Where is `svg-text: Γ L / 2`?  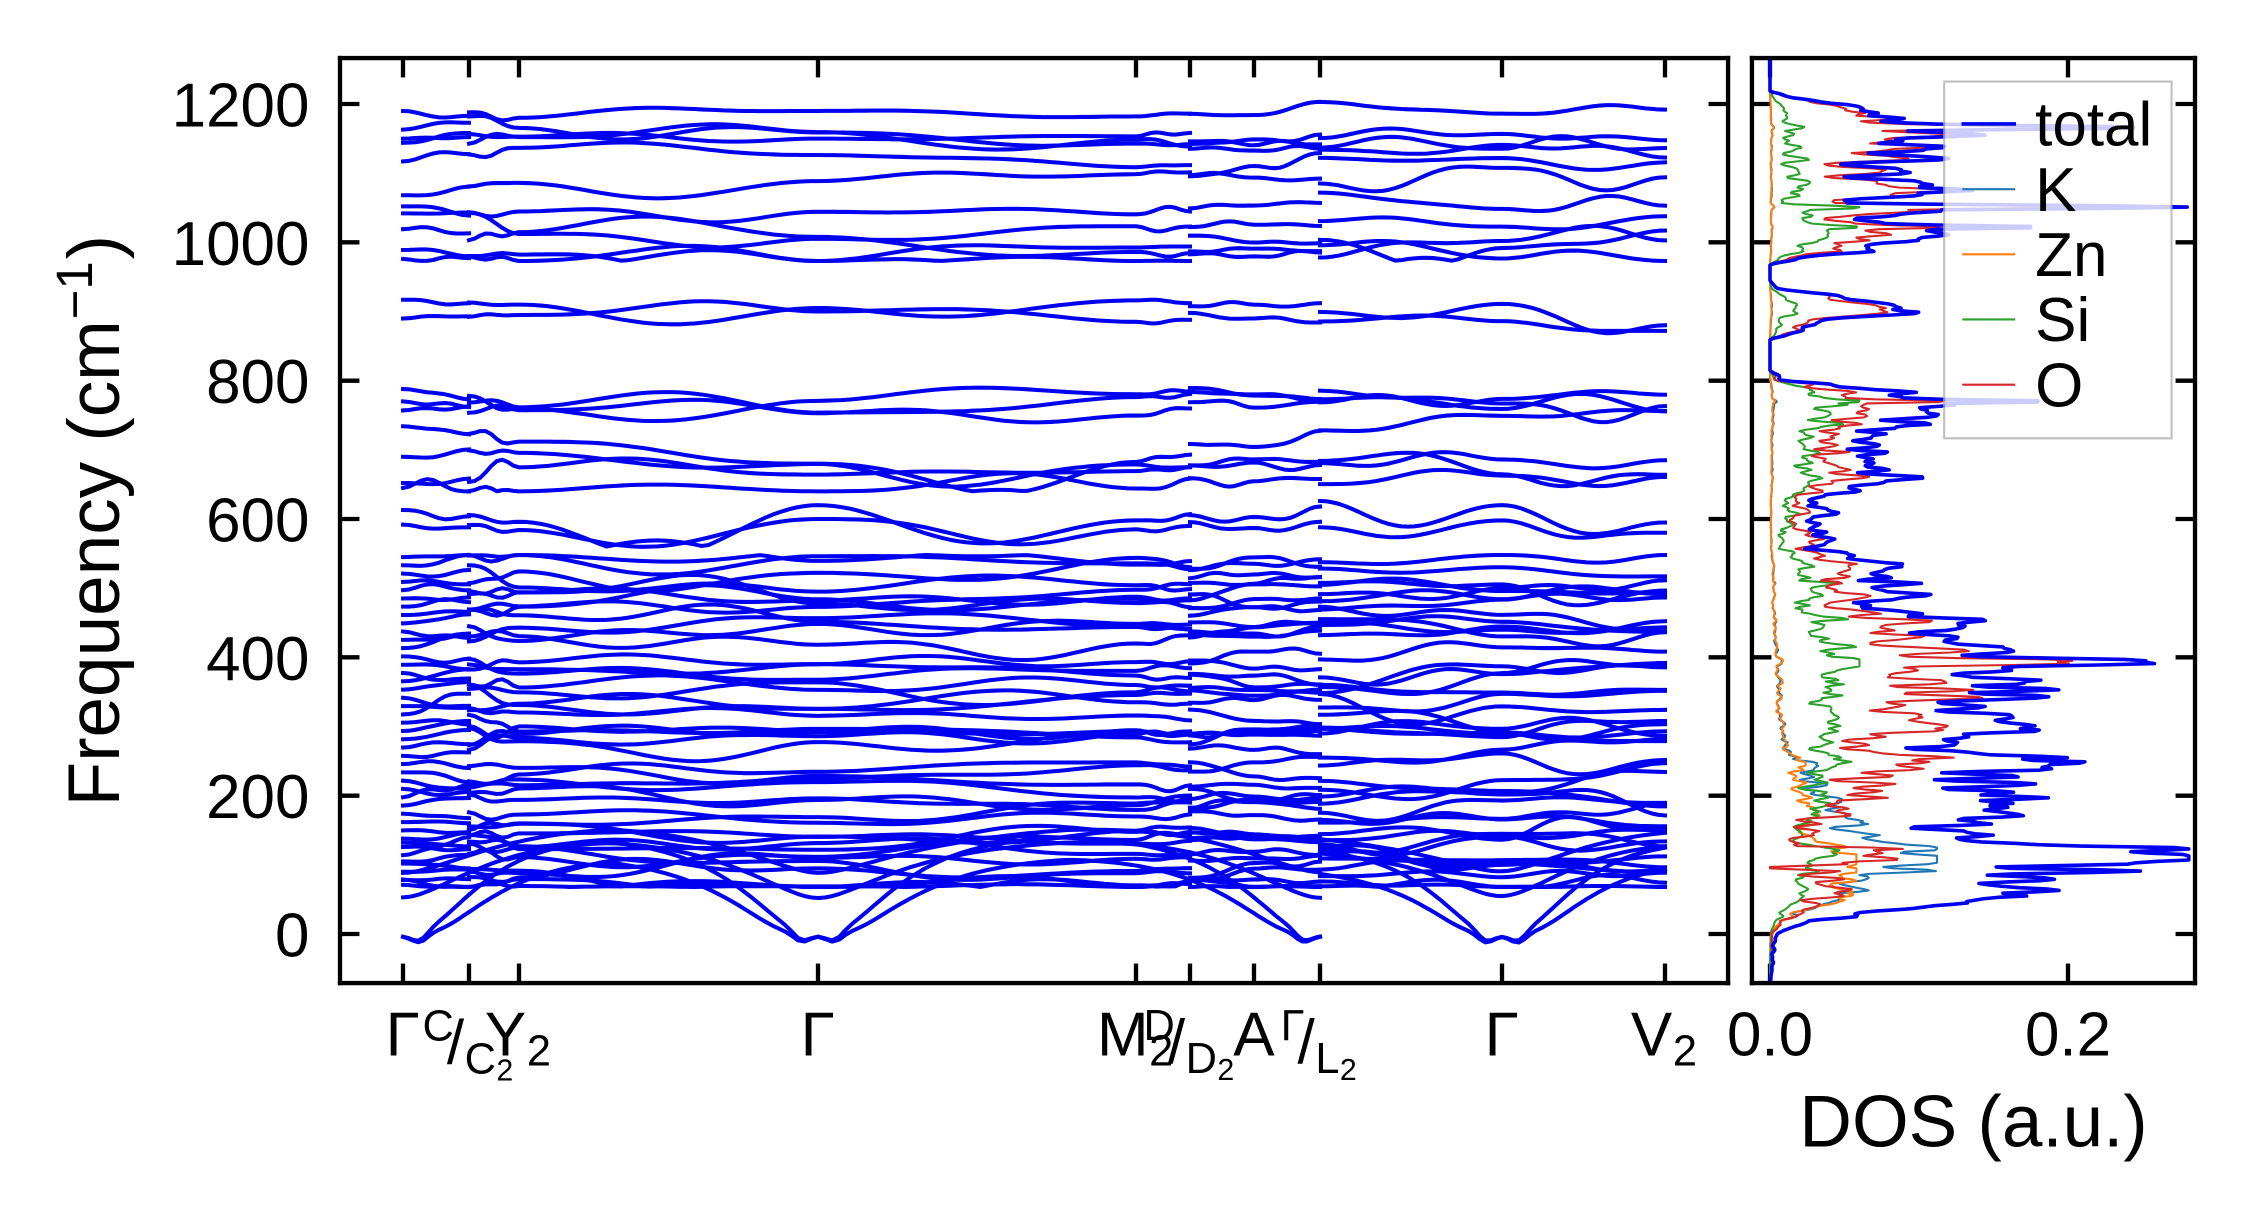
svg-text: Γ L / 2 is located at coordinates (1319, 1044).